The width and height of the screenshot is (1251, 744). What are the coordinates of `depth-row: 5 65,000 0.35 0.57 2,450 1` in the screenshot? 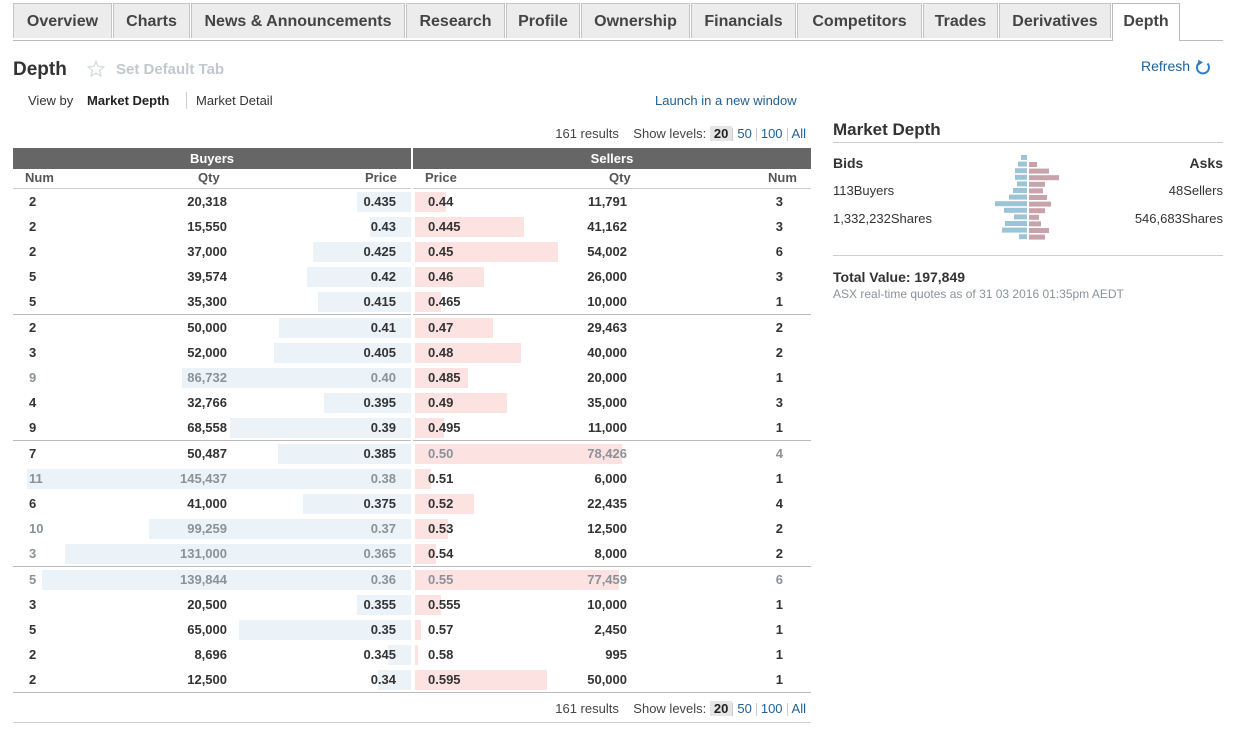 It's located at (412, 629).